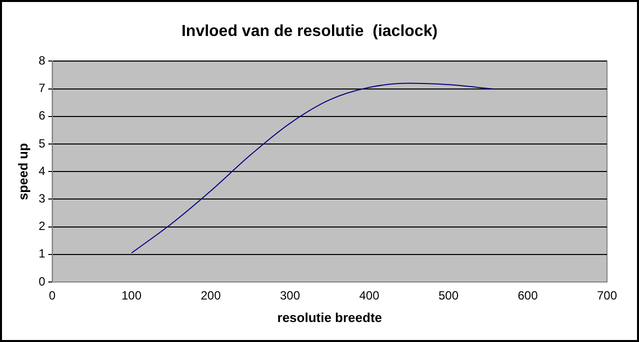  What do you see at coordinates (607, 295) in the screenshot?
I see `x-tick-label: 700` at bounding box center [607, 295].